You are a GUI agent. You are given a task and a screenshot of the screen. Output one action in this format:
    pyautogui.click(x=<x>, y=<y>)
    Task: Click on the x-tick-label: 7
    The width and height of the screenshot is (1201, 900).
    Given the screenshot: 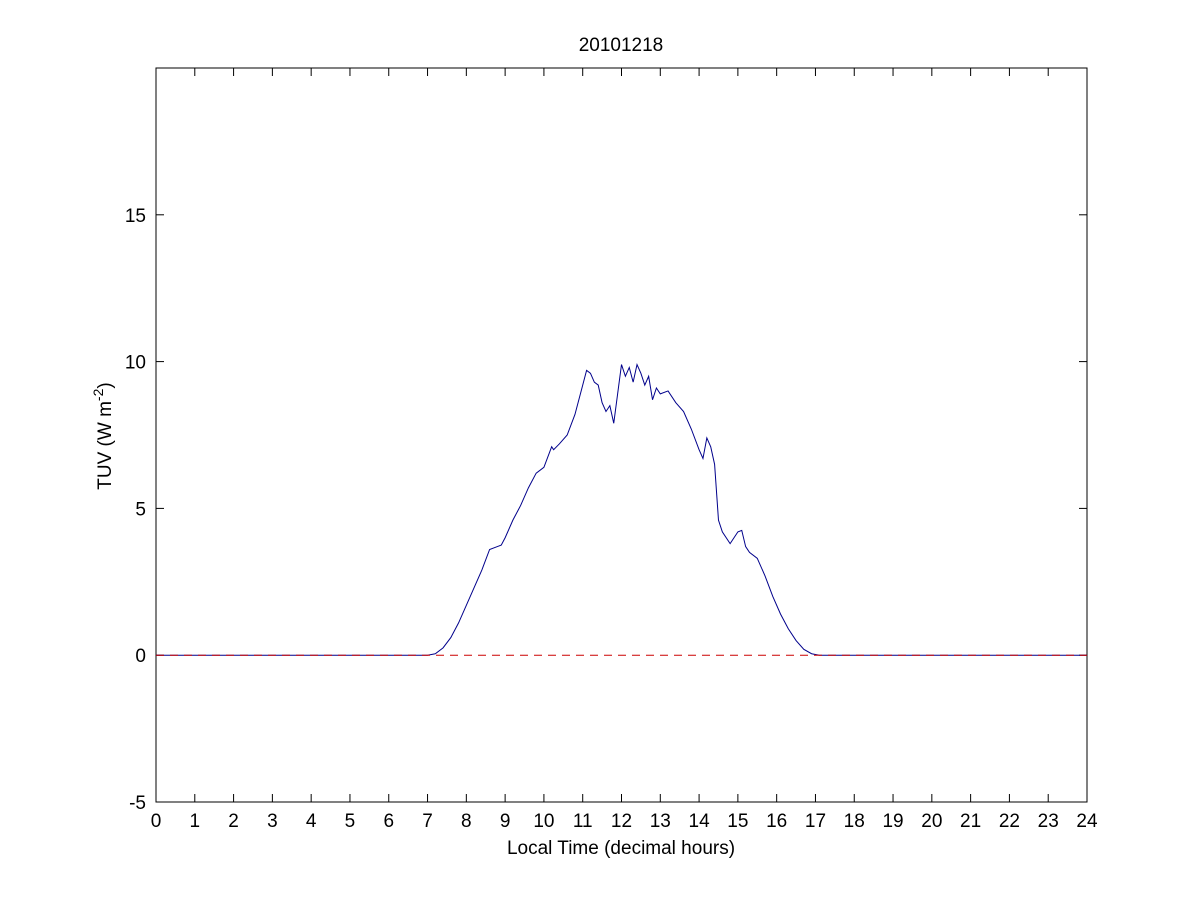 What is the action you would take?
    pyautogui.click(x=427, y=821)
    